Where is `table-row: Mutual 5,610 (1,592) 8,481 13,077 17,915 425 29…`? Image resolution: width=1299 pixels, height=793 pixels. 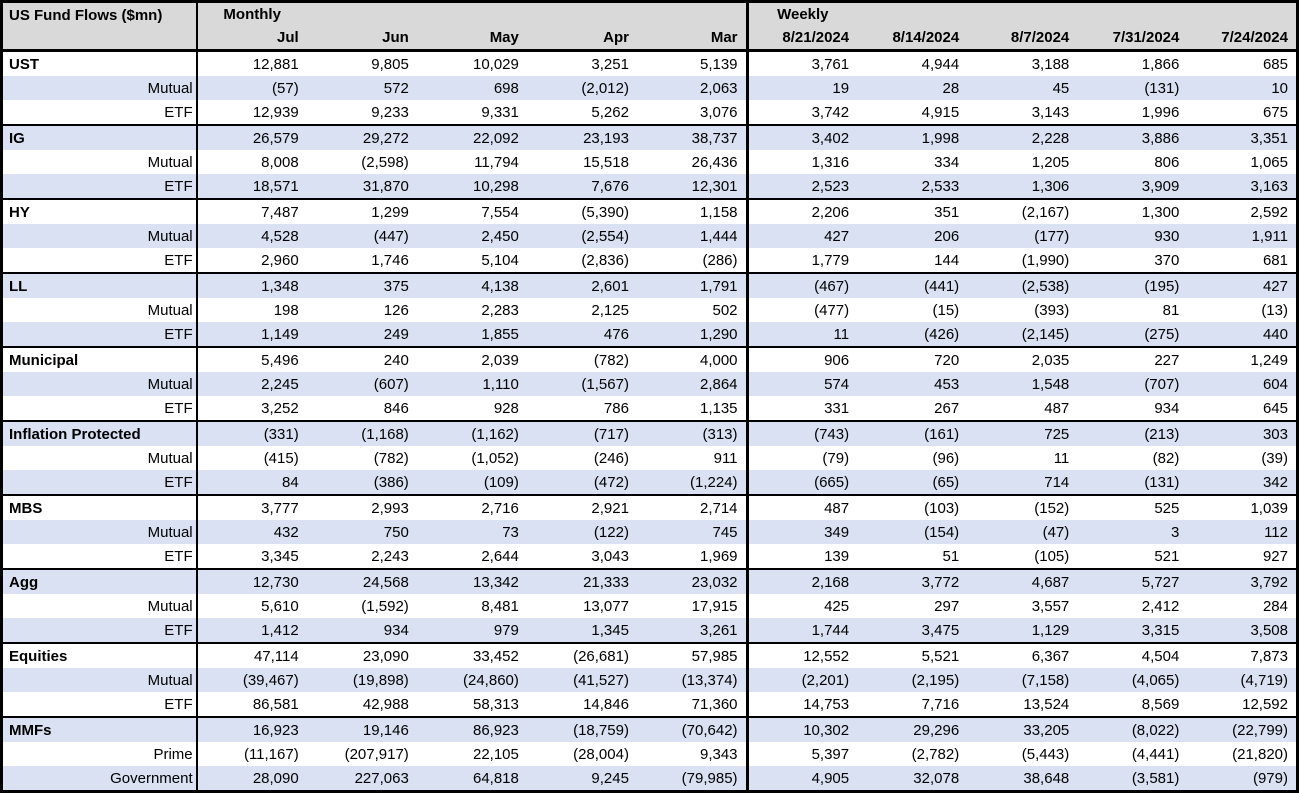 table-row: Mutual 5,610 (1,592) 8,481 13,077 17,915 425 29… is located at coordinates (649, 606).